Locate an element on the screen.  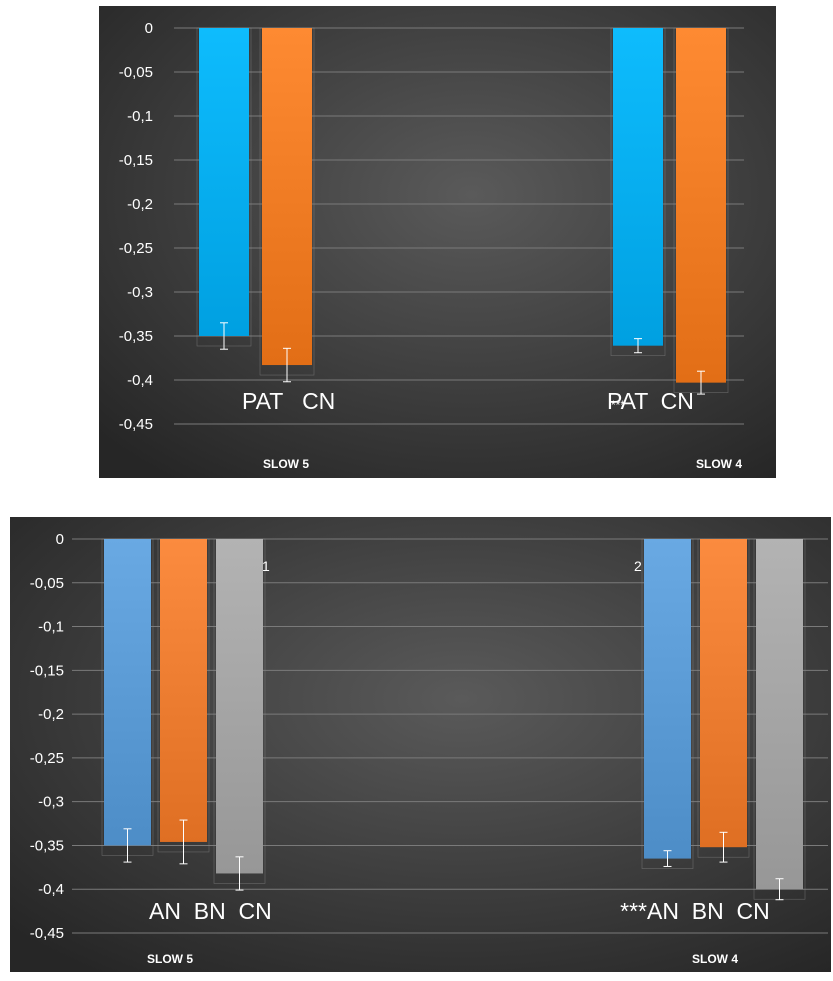
annotation-label: 2 is located at coordinates (638, 566).